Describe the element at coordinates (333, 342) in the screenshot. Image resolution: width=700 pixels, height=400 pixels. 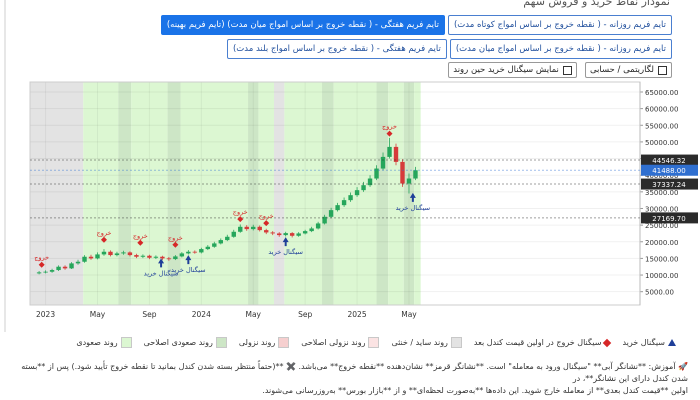
I see `legend-label: روند نزولی اصلاحی` at that location.